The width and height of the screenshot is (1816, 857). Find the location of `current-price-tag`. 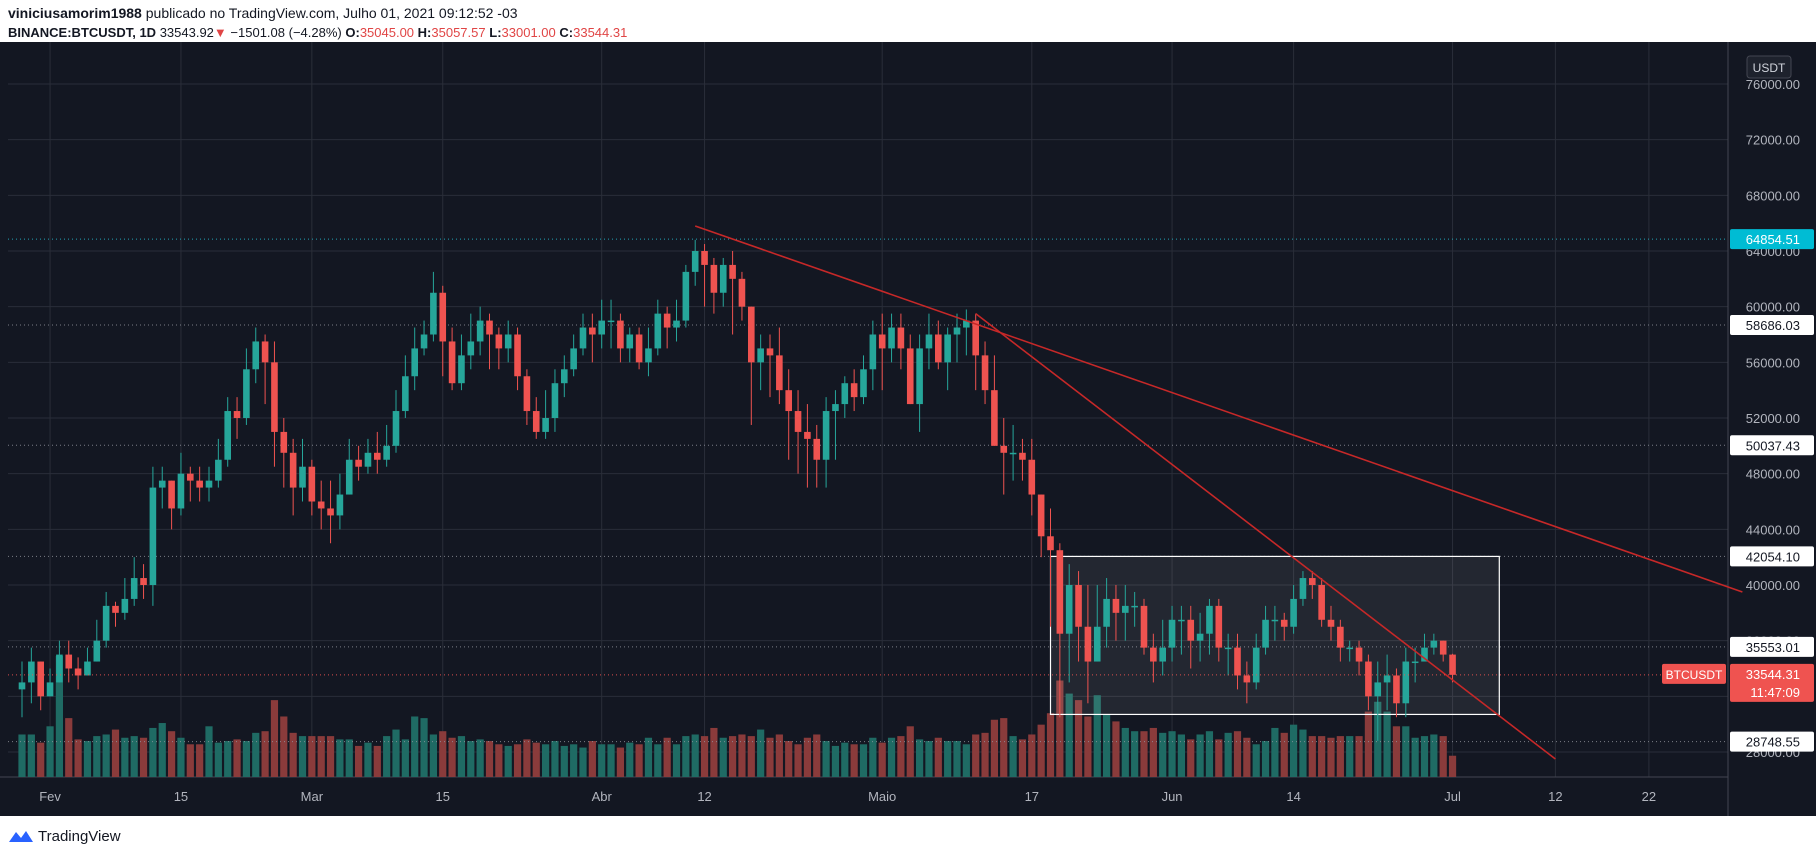

current-price-tag is located at coordinates (1772, 682).